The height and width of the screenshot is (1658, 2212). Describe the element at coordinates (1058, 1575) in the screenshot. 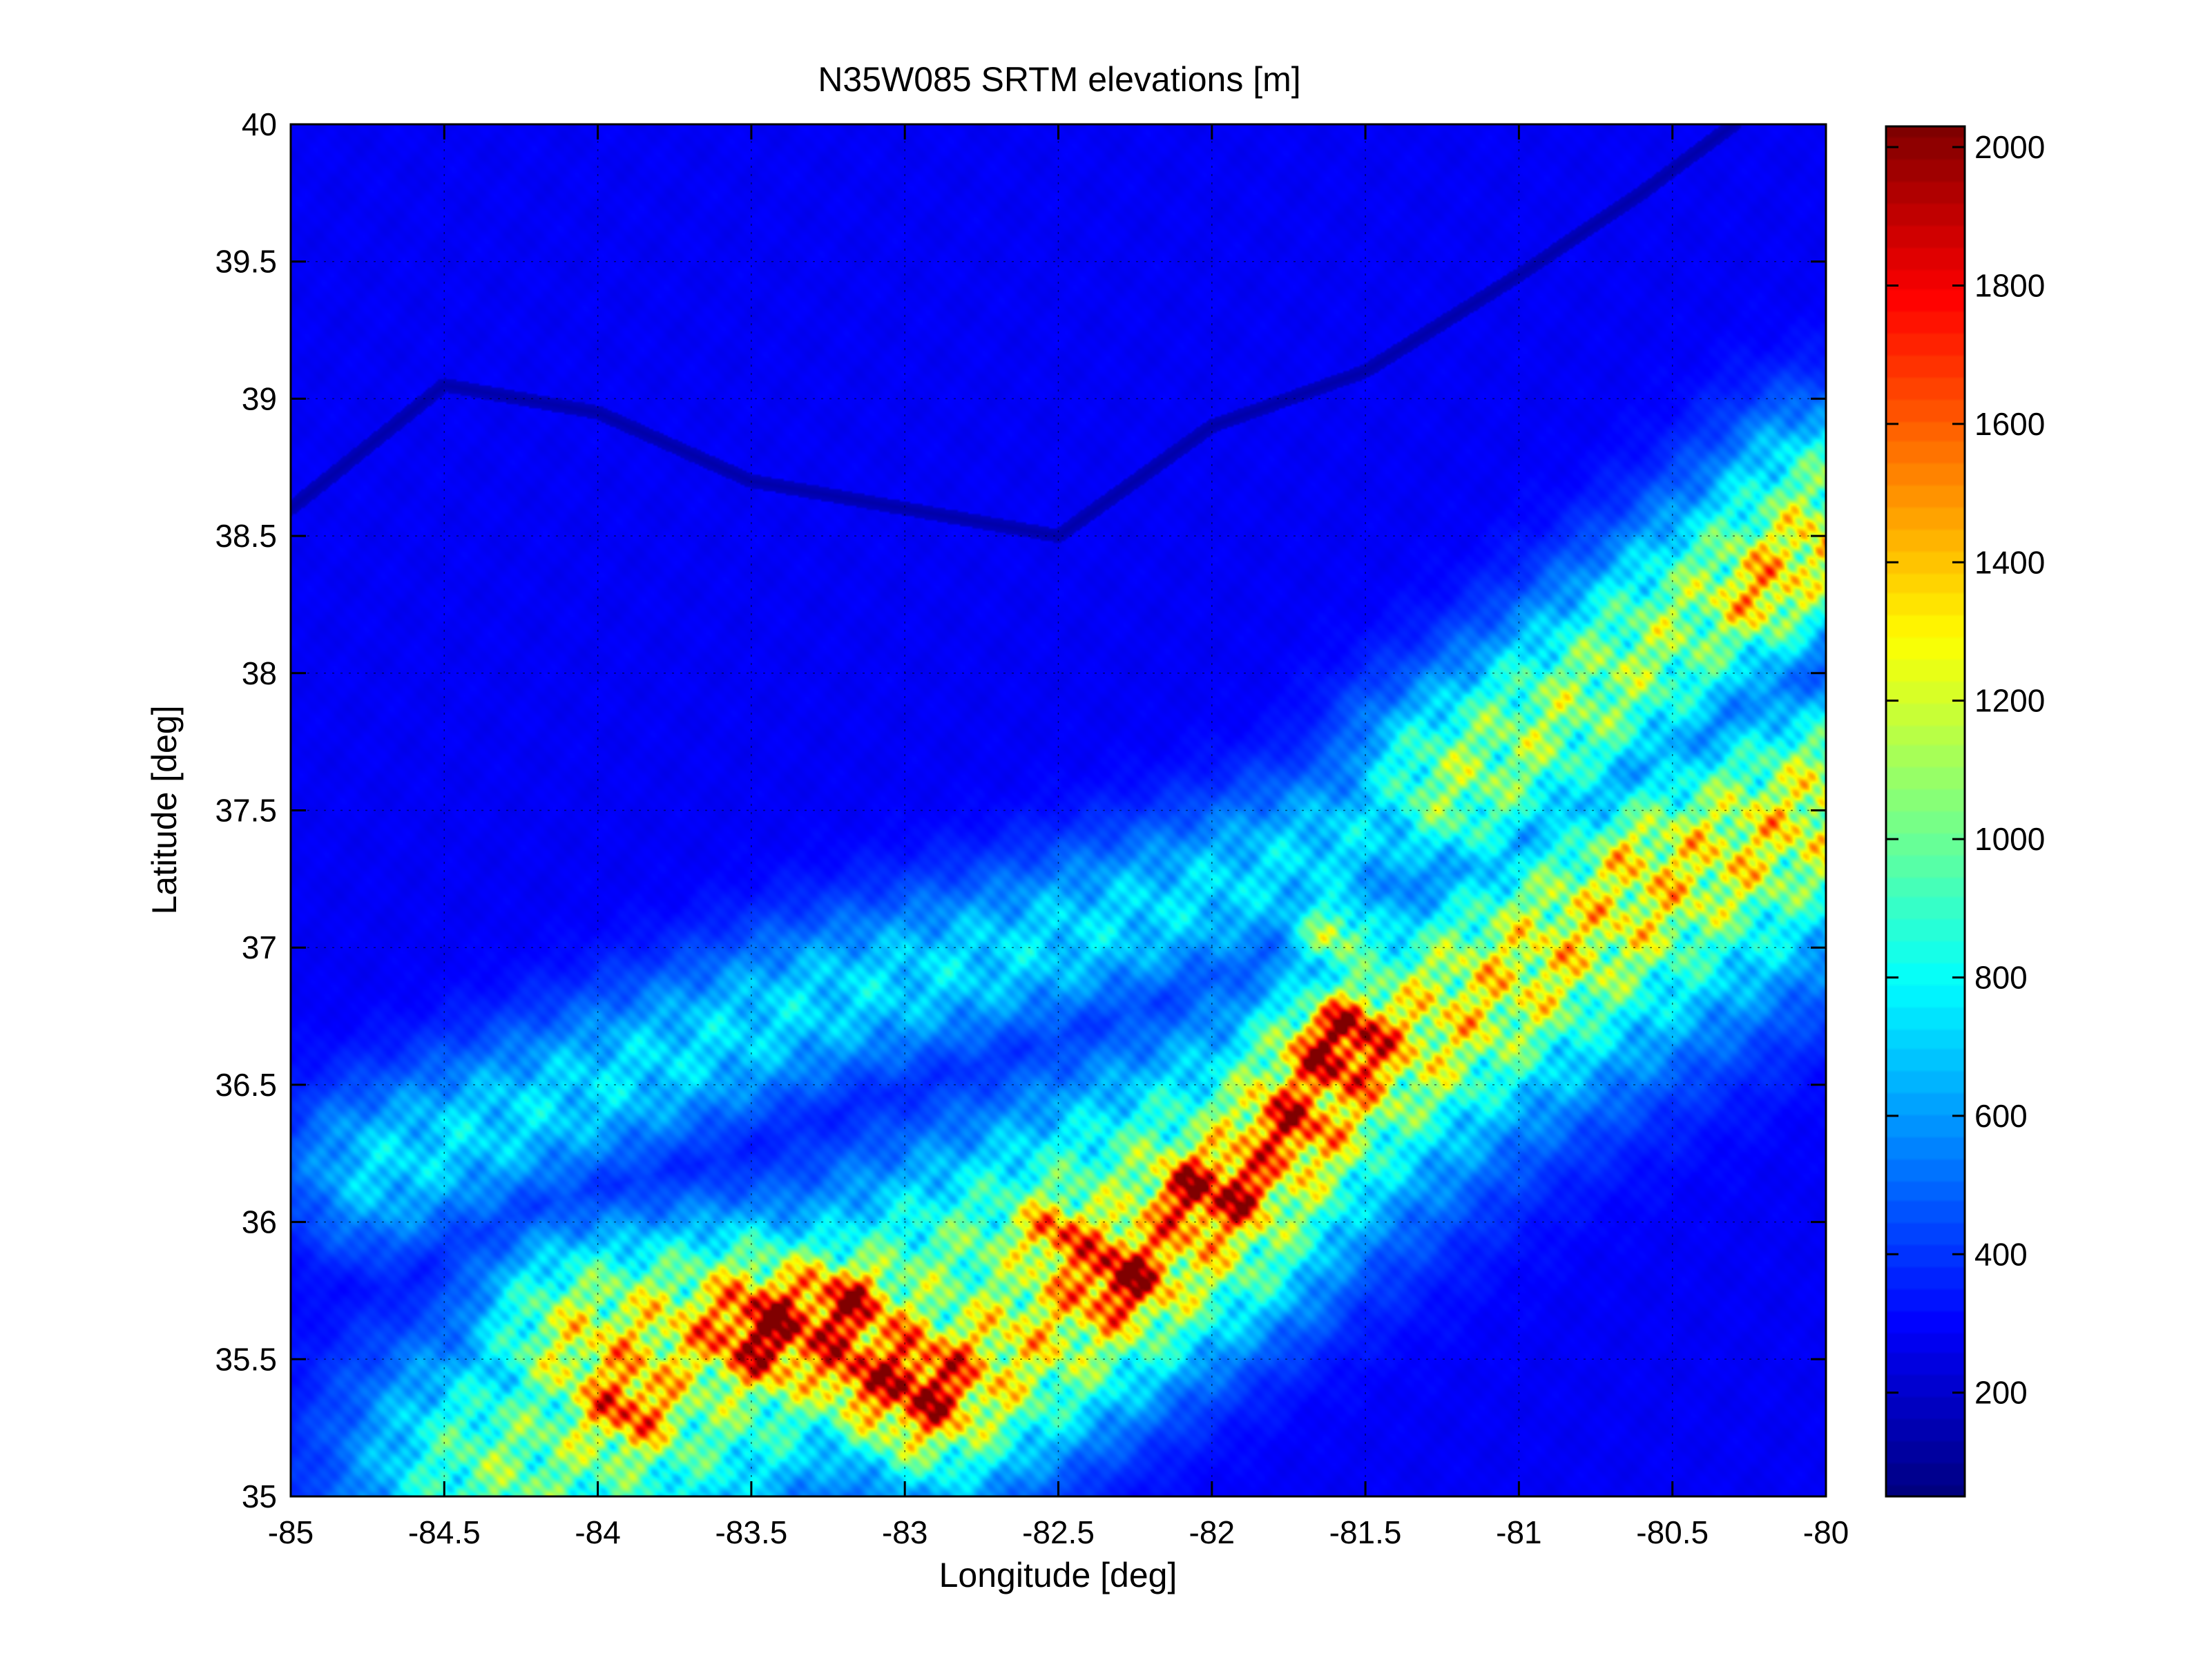

I see `x-axis-label: Longitude [deg]` at that location.